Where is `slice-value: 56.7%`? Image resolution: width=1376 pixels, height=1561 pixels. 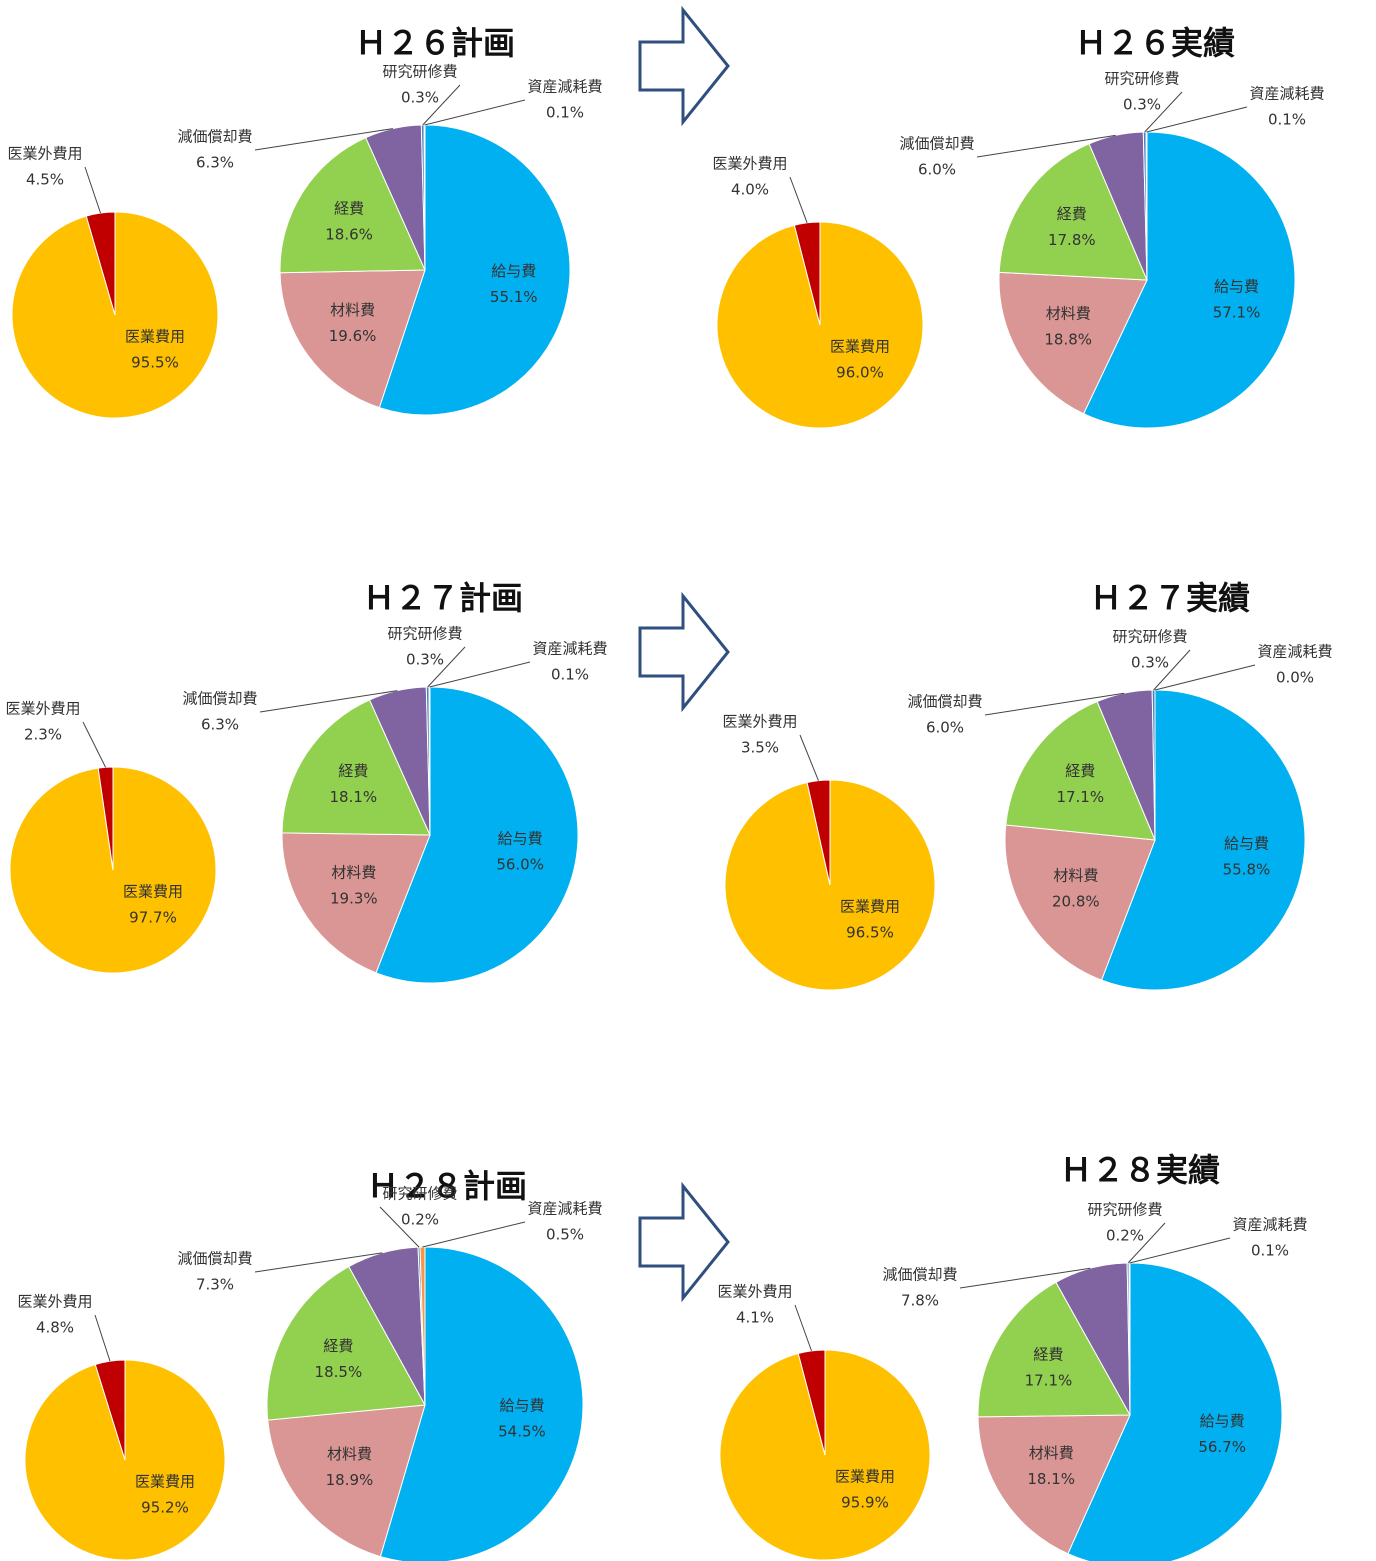 slice-value: 56.7% is located at coordinates (1222, 1447).